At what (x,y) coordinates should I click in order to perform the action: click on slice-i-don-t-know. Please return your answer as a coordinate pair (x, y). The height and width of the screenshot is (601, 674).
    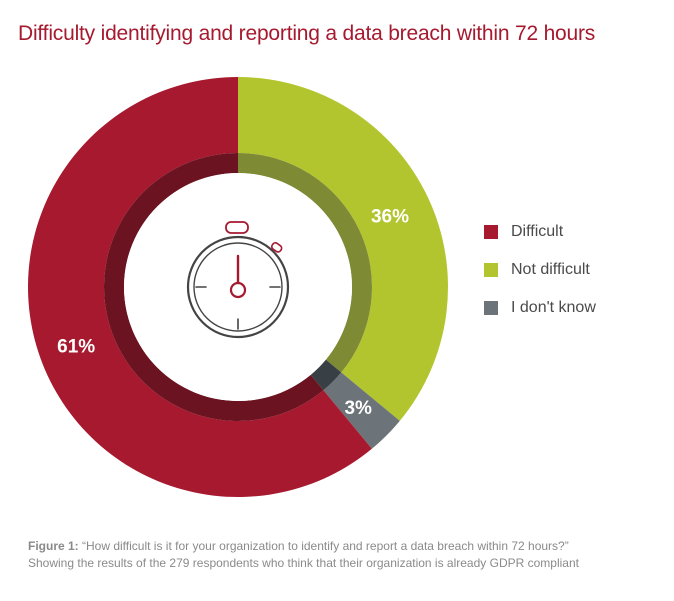
    Looking at the image, I should click on (361, 410).